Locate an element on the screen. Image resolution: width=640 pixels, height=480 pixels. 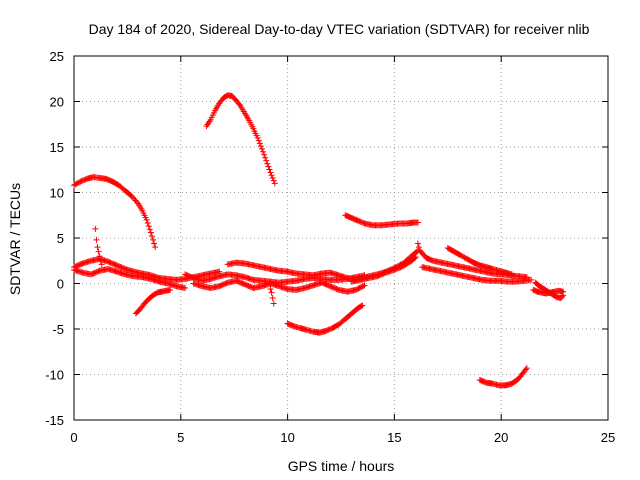
x-tick-label: 25 is located at coordinates (608, 437).